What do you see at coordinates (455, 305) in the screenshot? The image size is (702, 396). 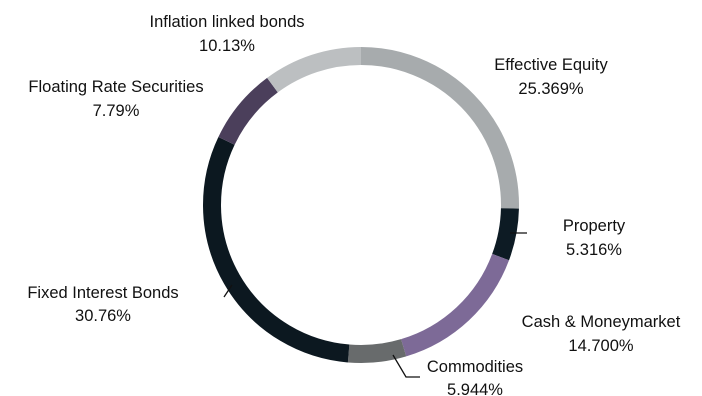 I see `slice-cash-moneymarket` at bounding box center [455, 305].